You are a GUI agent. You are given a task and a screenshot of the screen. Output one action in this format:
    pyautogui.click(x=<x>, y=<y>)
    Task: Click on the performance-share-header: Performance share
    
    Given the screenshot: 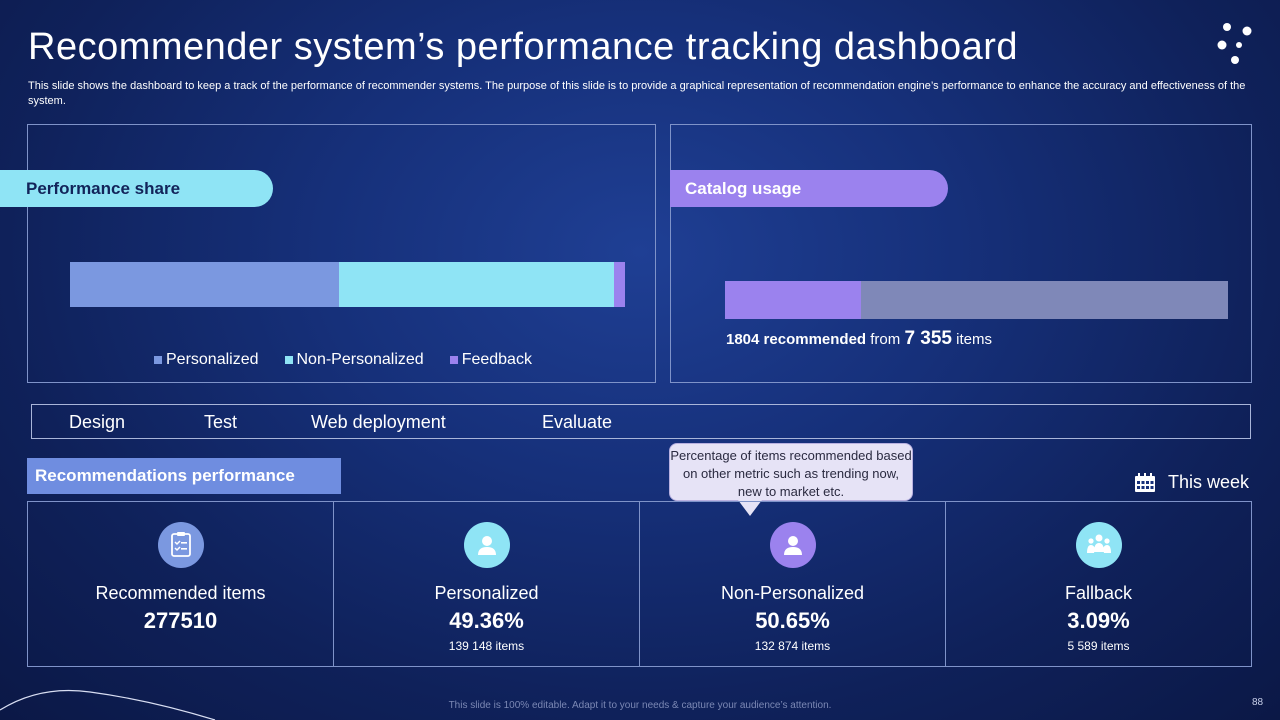 What is the action you would take?
    pyautogui.click(x=136, y=188)
    